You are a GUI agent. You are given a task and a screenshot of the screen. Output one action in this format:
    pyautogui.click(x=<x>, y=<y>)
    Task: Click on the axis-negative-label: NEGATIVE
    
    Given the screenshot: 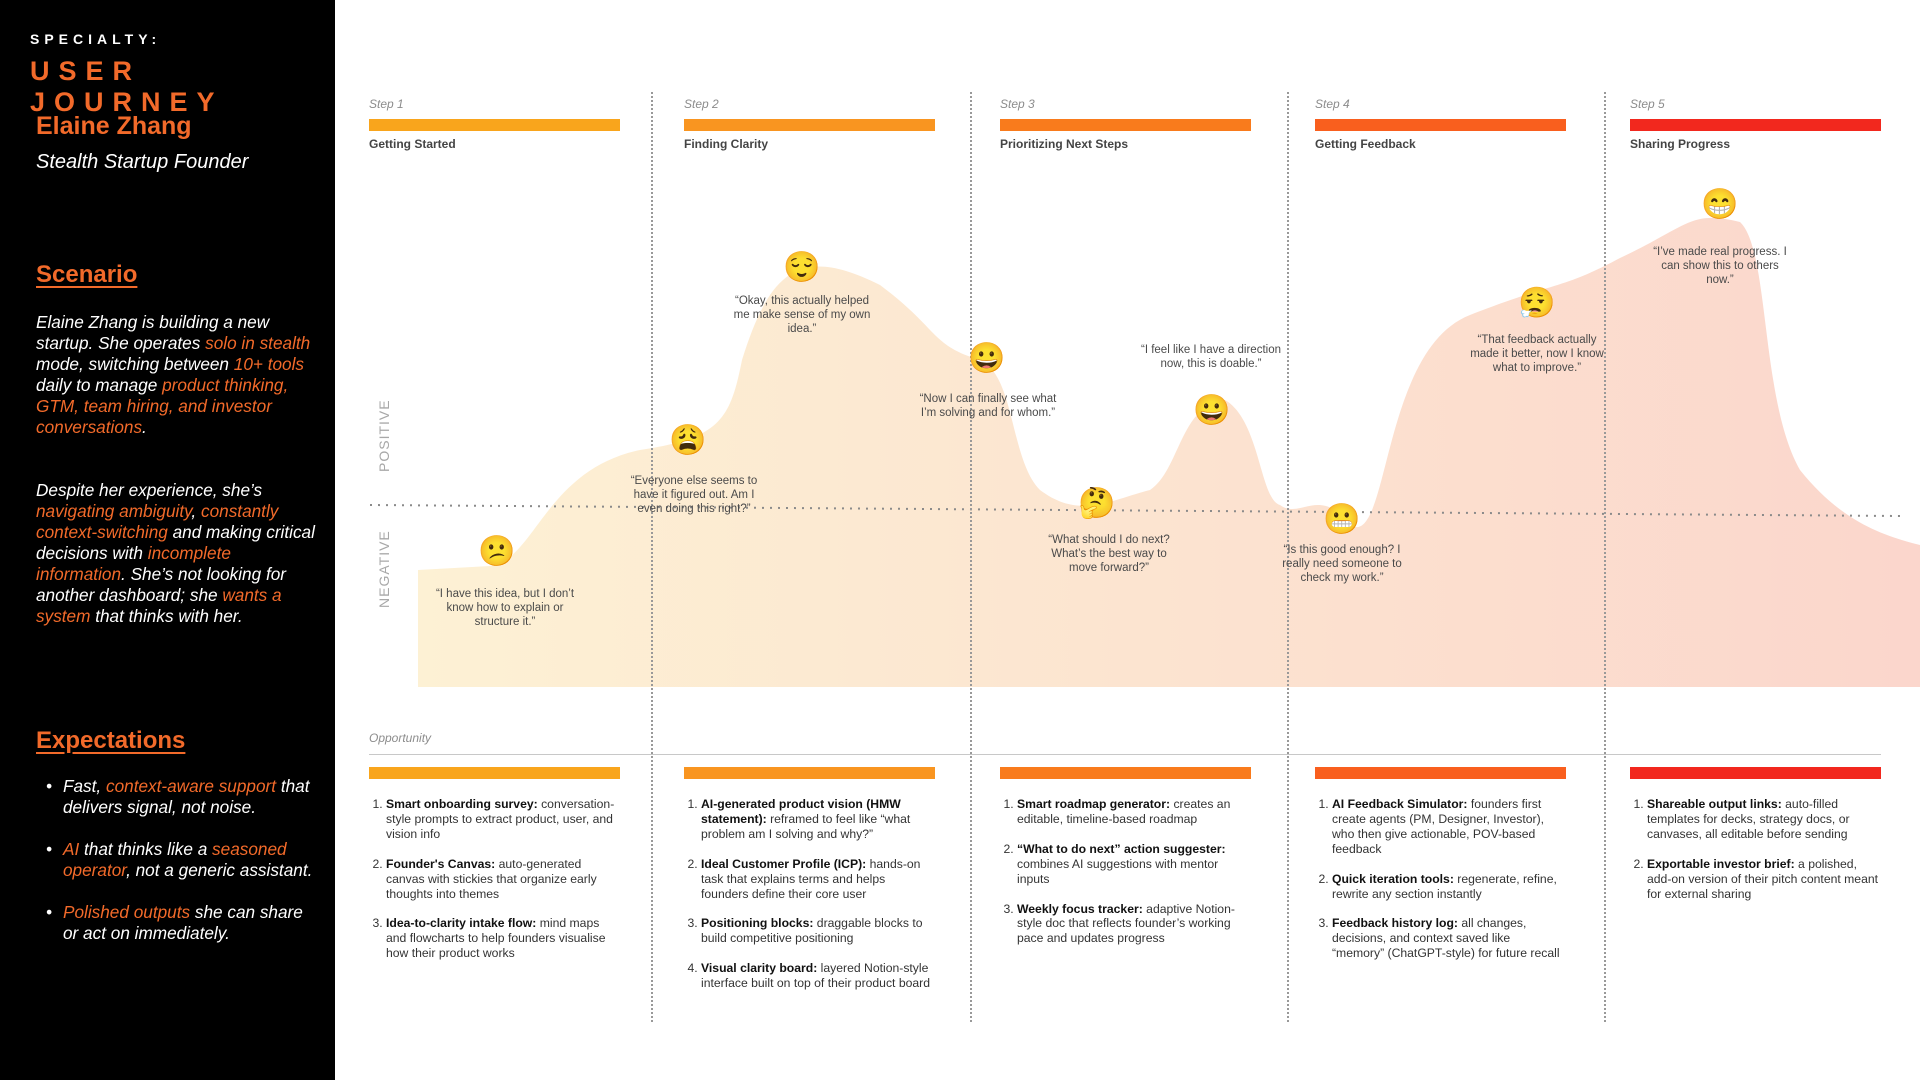 What is the action you would take?
    pyautogui.click(x=384, y=569)
    